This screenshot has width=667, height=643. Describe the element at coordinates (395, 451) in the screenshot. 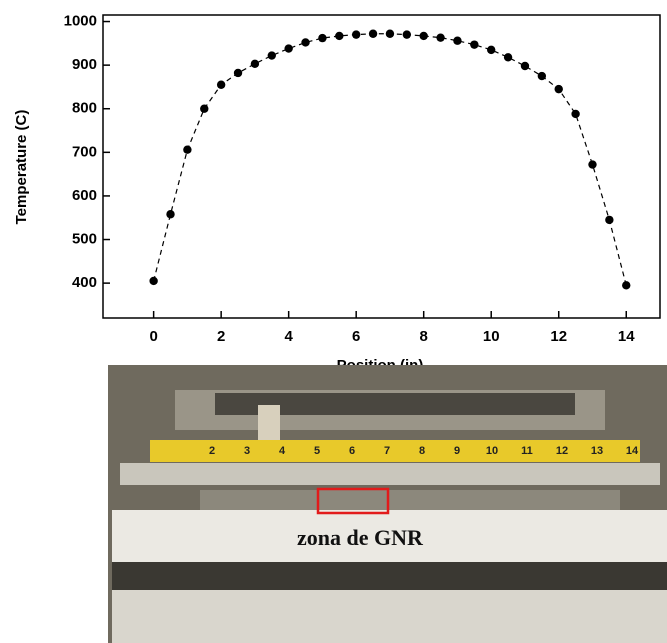

I see `tape-measure` at that location.